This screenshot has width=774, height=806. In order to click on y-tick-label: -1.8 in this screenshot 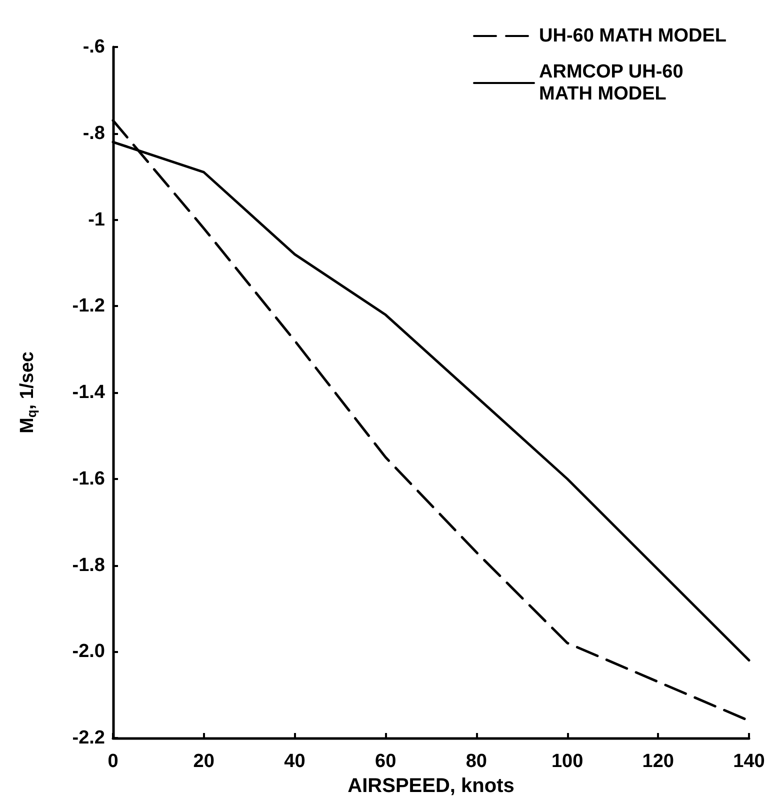, I will do `click(88, 565)`.